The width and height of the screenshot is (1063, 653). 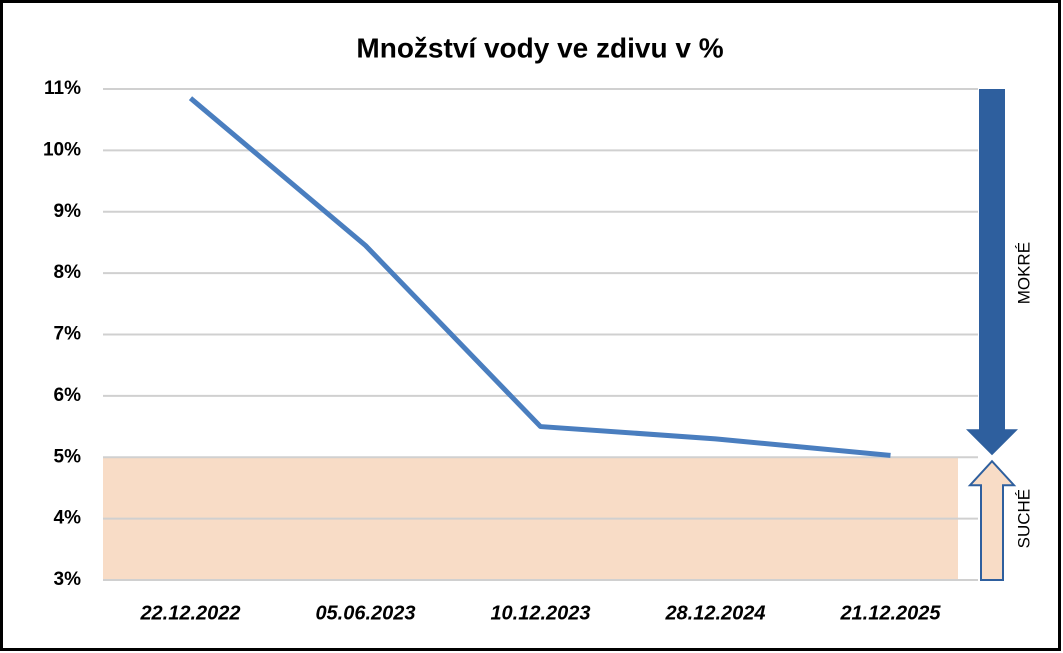 What do you see at coordinates (68, 456) in the screenshot?
I see `y-tick-label: 5%` at bounding box center [68, 456].